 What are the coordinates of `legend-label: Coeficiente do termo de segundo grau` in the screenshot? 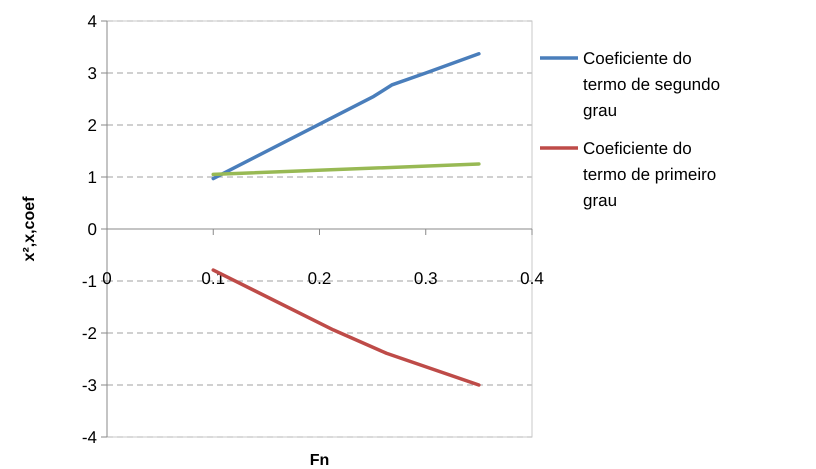 It's located at (651, 84).